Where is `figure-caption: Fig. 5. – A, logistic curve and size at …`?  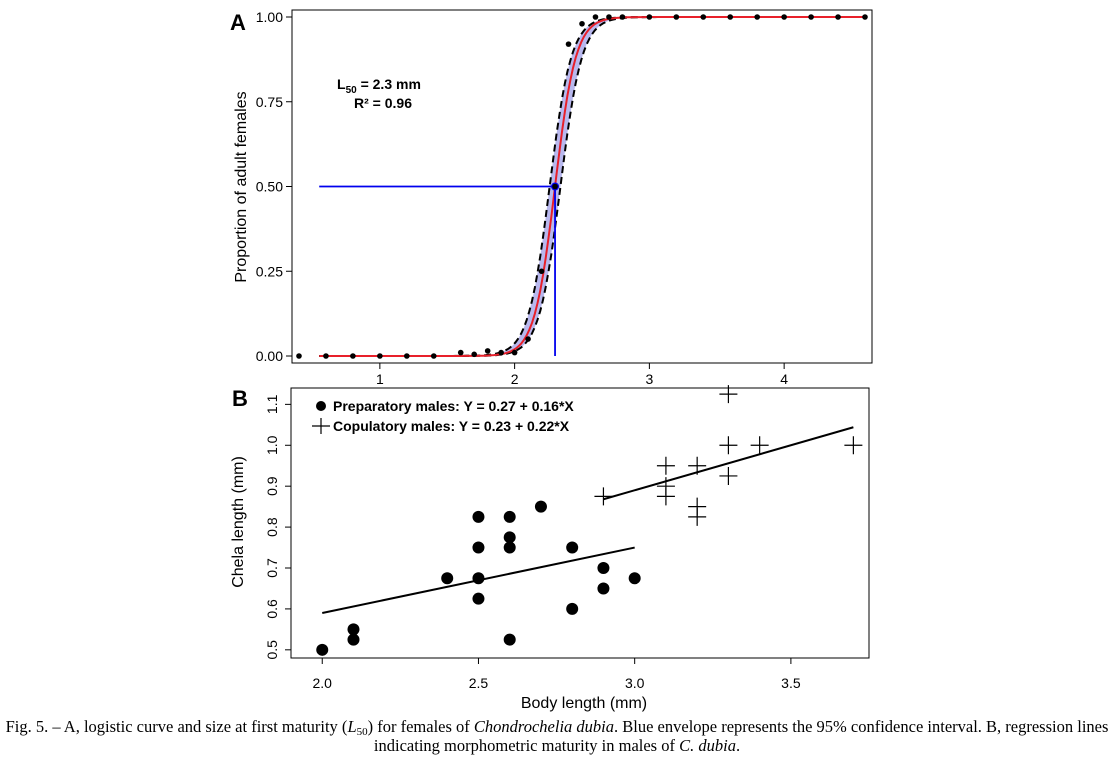 figure-caption: Fig. 5. – A, logistic curve and size at … is located at coordinates (557, 736).